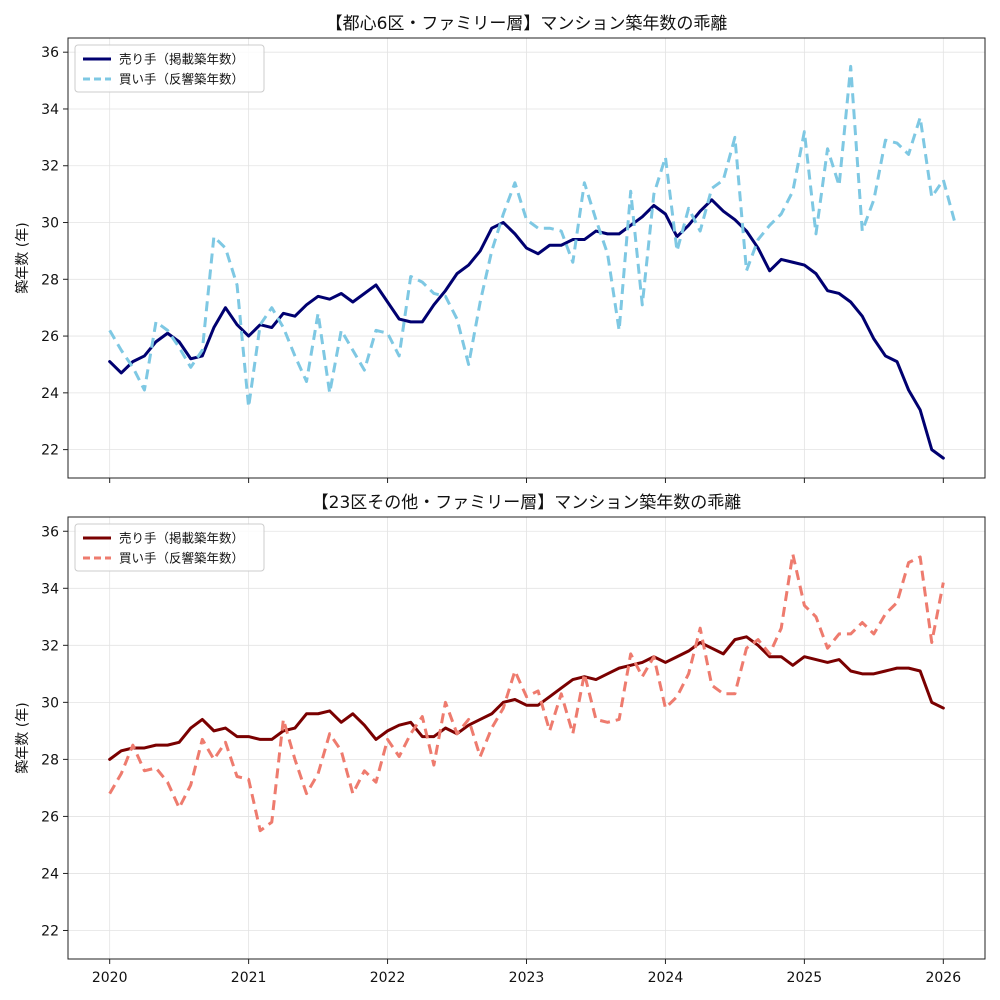  I want to click on x-tick-label: 2025, so click(805, 978).